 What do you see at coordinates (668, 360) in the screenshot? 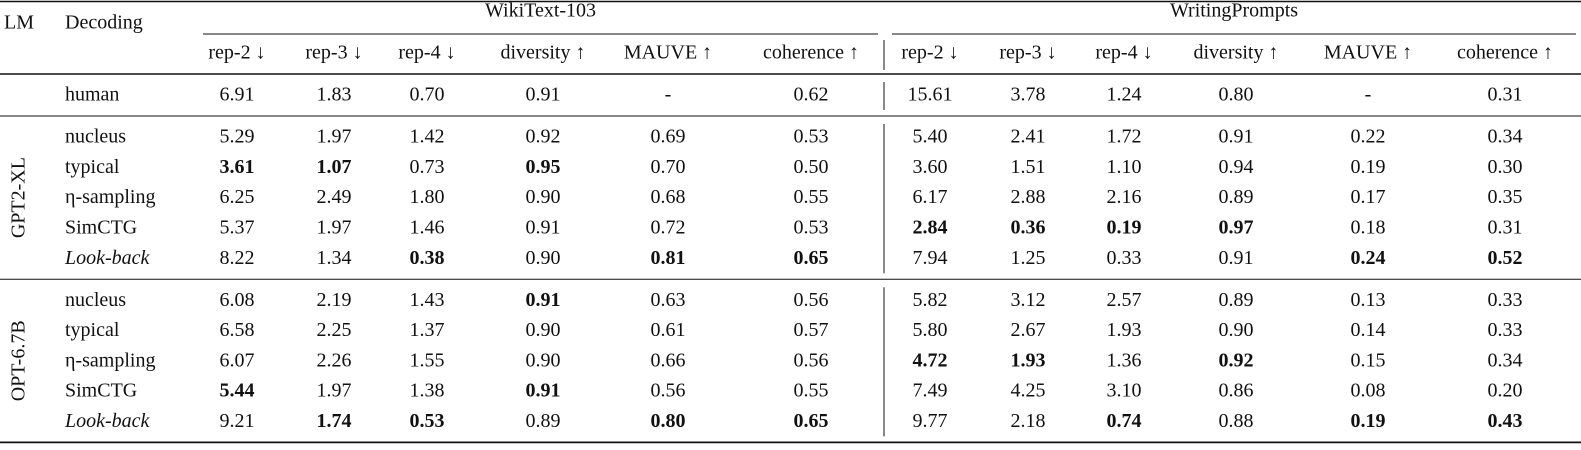
I see `value-cell: 0.66` at bounding box center [668, 360].